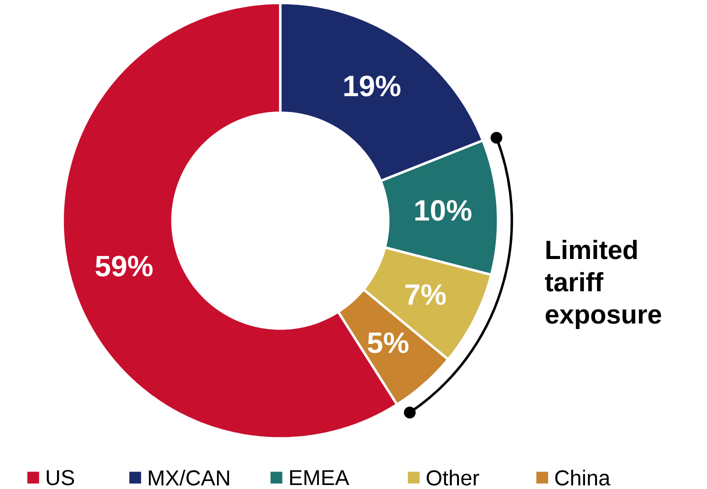  I want to click on legend-label: EMEA, so click(320, 477).